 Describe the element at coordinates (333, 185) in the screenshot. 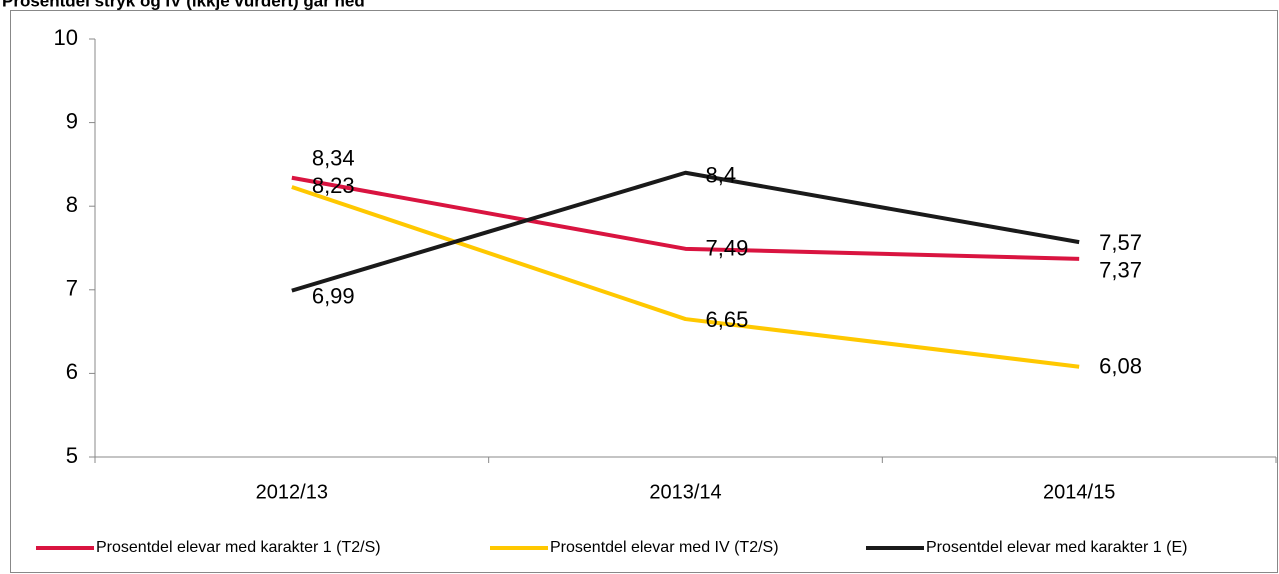

I see `data-label: 8,23` at that location.